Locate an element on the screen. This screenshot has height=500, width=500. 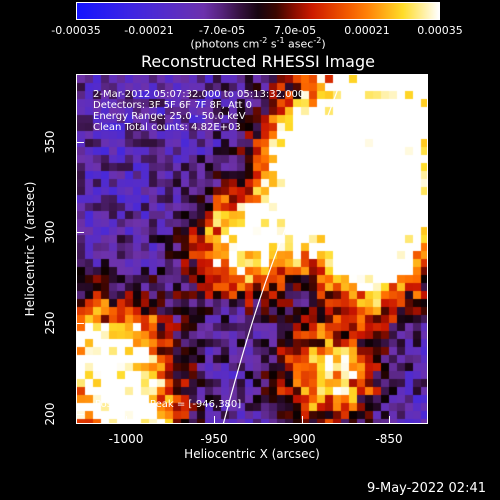
colorbar-label: 7.0e-05 is located at coordinates (295, 30).